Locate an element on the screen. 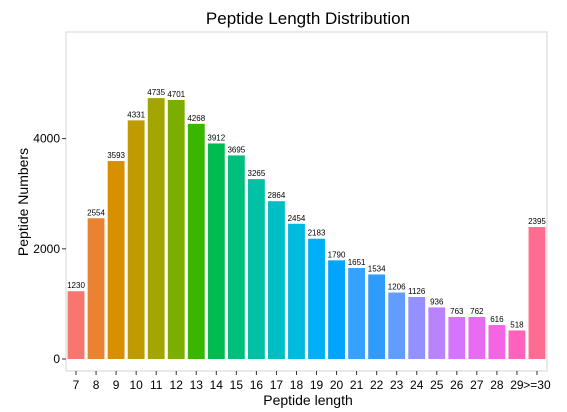 The width and height of the screenshot is (567, 412). x-tick-label: 27 is located at coordinates (477, 385).